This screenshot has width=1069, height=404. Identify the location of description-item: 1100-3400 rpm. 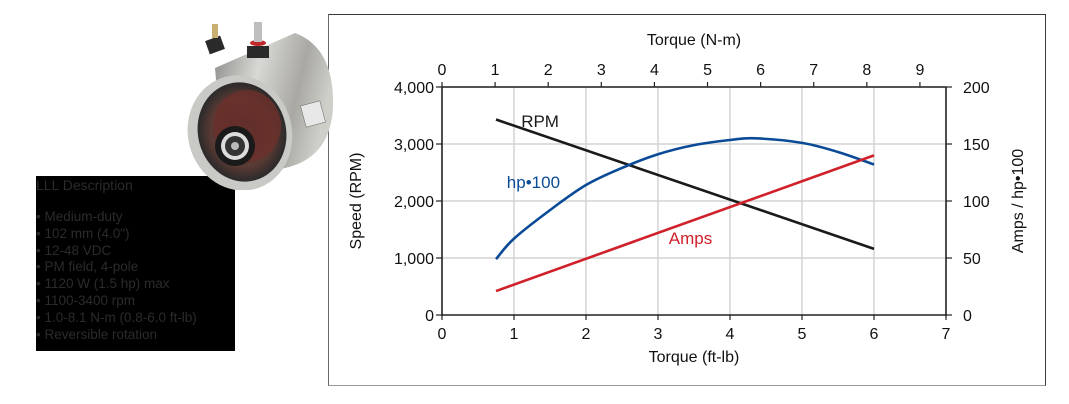
(116, 301).